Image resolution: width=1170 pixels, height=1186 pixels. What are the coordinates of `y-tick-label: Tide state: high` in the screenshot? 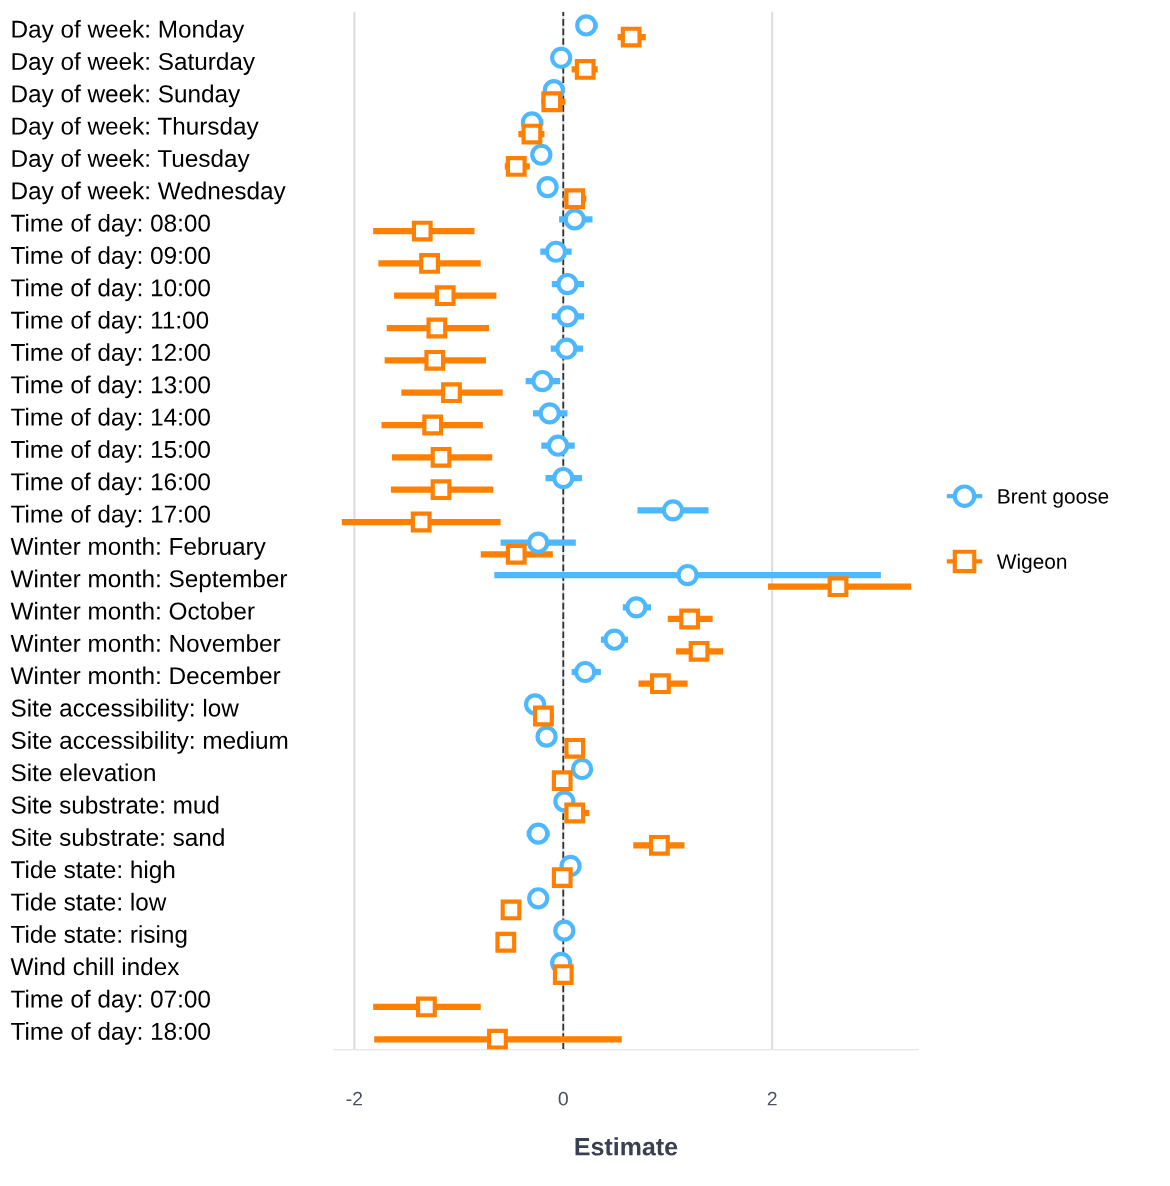 It's located at (93, 872).